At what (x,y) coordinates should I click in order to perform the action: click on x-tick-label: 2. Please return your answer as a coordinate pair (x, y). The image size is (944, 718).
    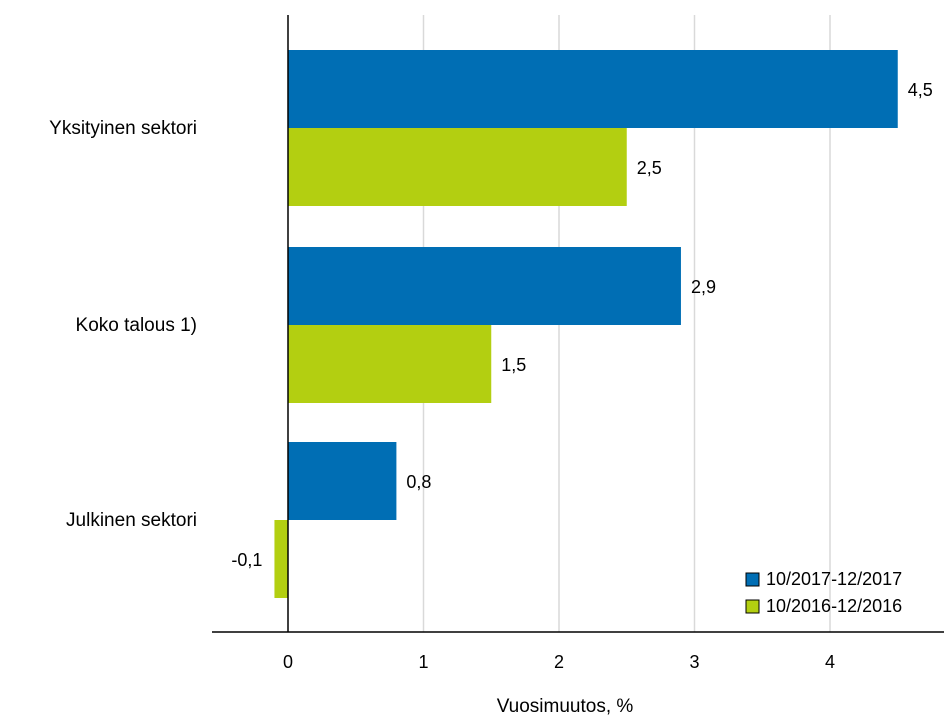
    Looking at the image, I should click on (559, 662).